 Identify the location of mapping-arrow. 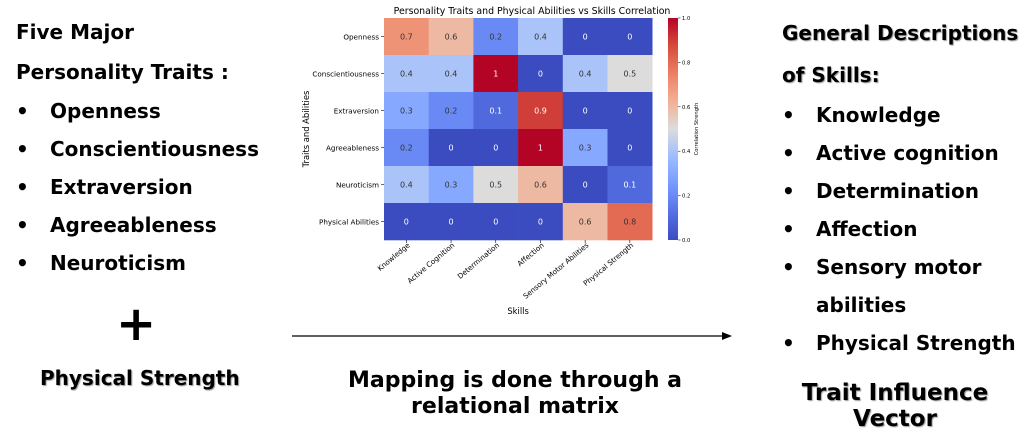
(512, 336).